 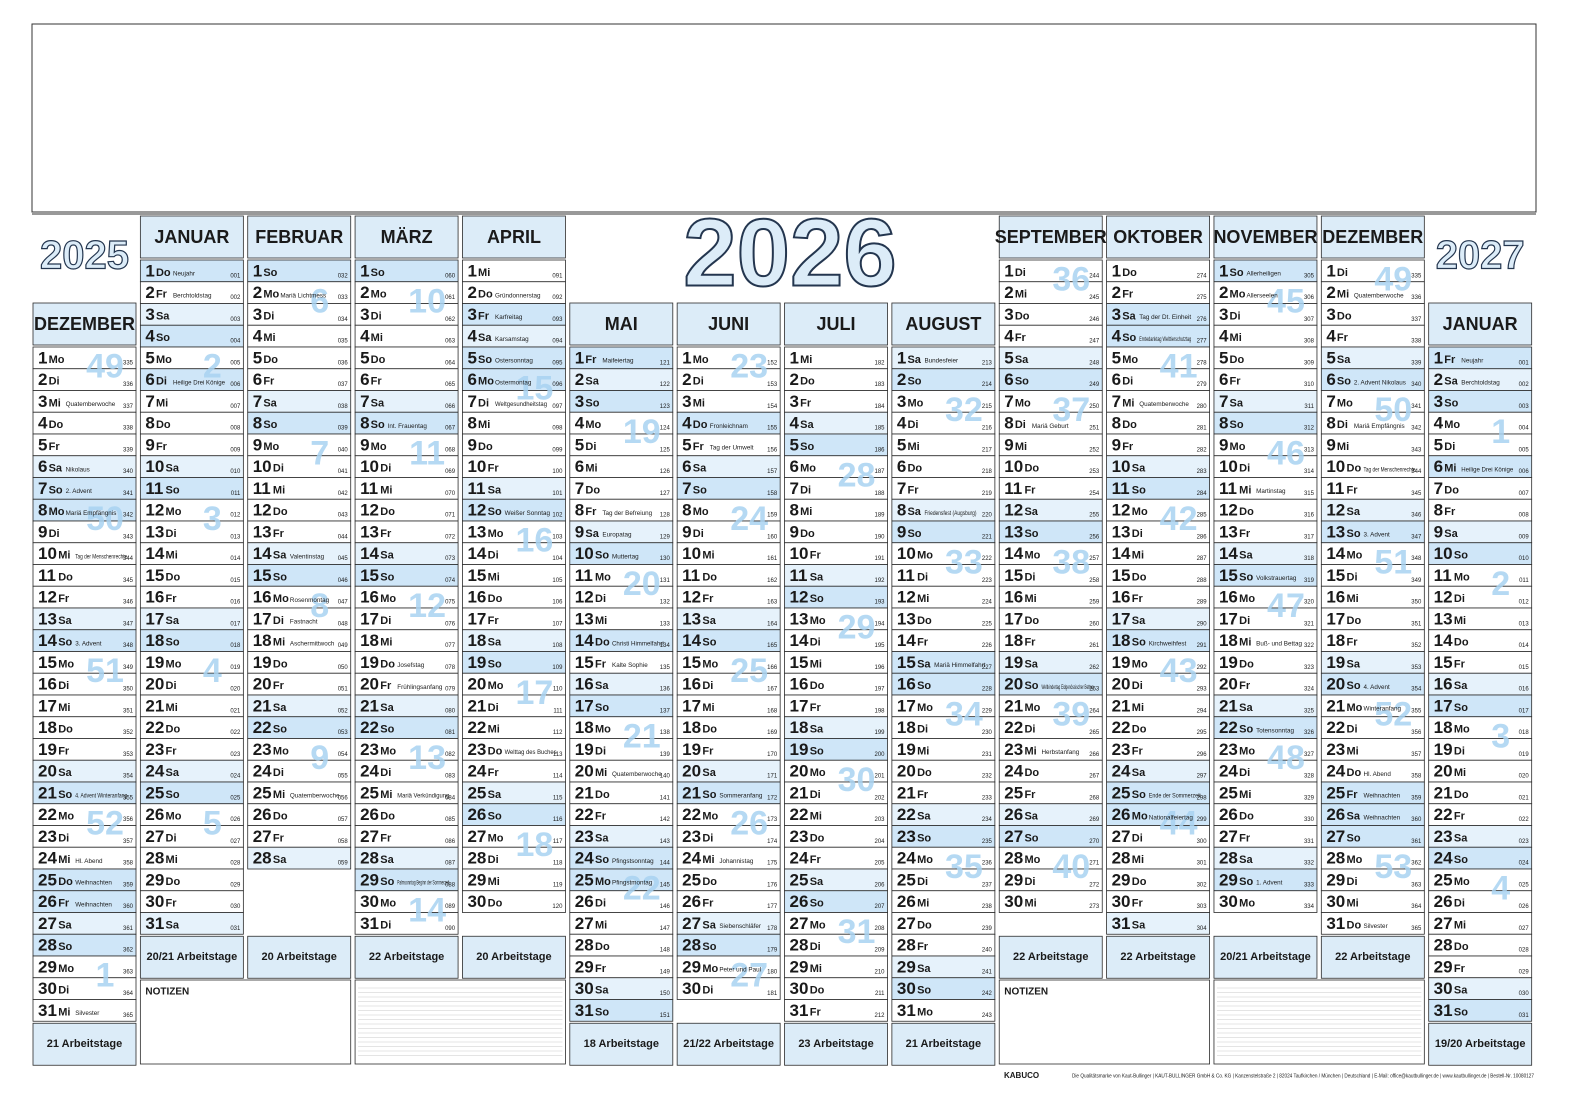 What do you see at coordinates (154, 749) in the screenshot?
I see `day-number: 23` at bounding box center [154, 749].